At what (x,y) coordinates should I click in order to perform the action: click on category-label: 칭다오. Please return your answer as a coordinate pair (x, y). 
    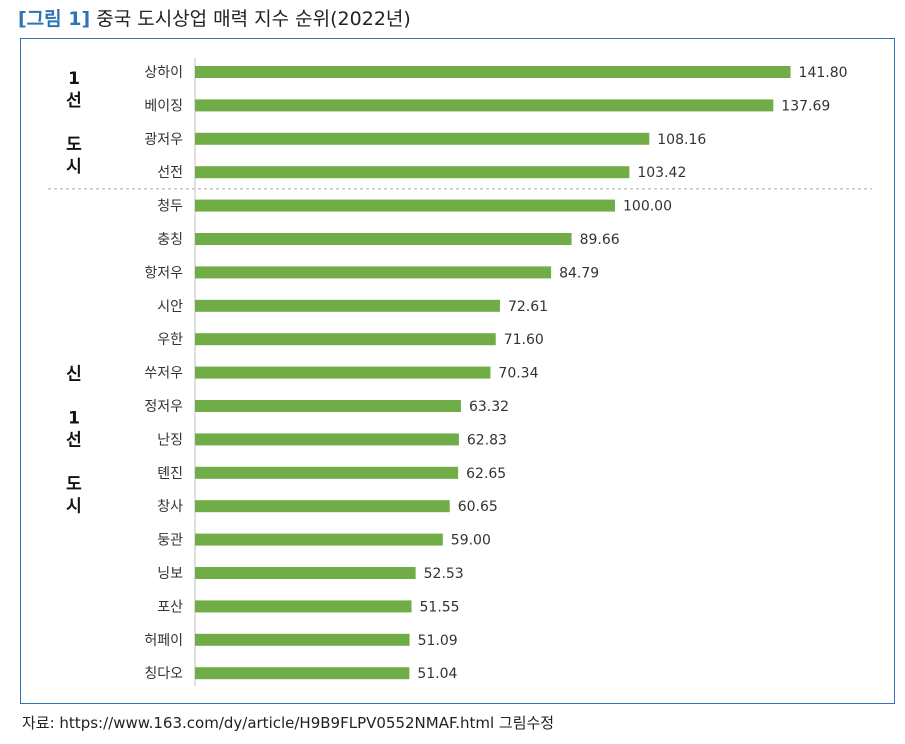
    Looking at the image, I should click on (163, 674).